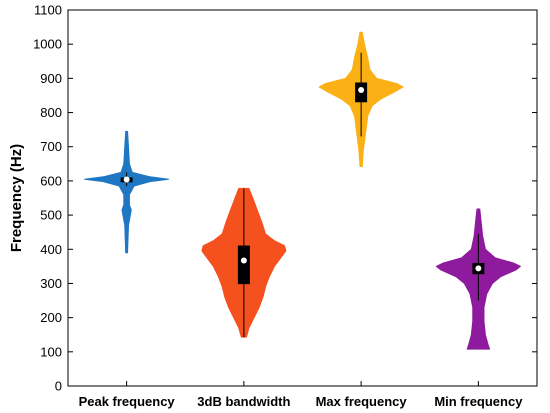 The height and width of the screenshot is (413, 550). Describe the element at coordinates (51, 317) in the screenshot. I see `y-tick-label: 200` at that location.